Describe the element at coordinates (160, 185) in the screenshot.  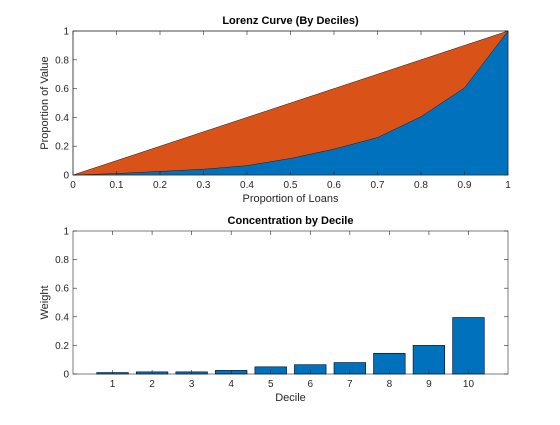
I see `lorenz-xtick-label: 0.2` at that location.